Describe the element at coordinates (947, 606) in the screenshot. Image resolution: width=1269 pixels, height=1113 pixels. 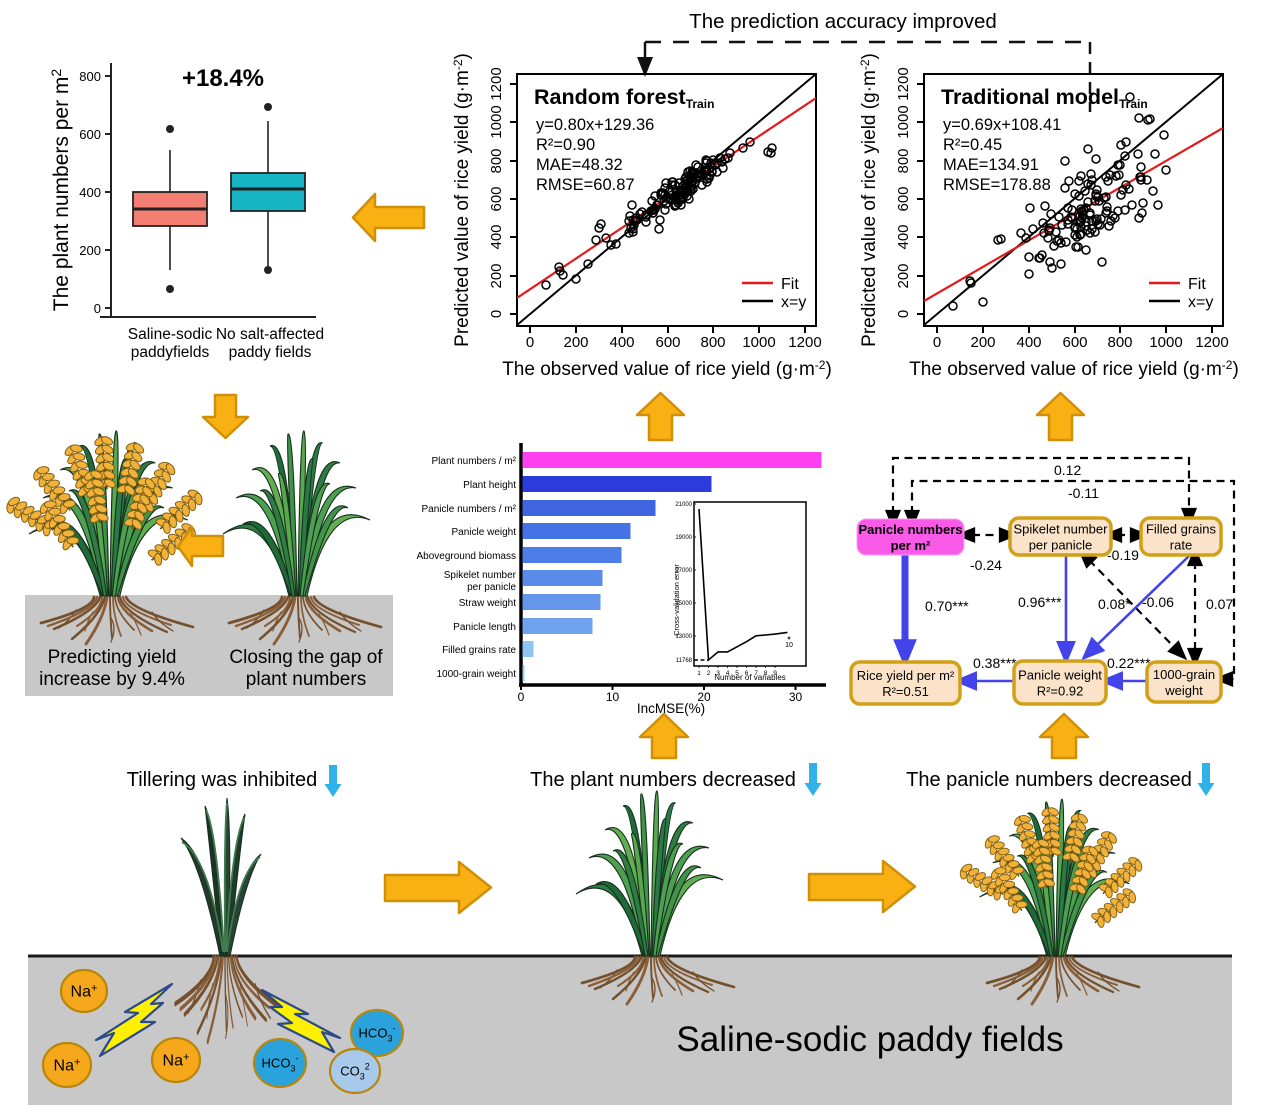
I see `svg-text: 0.70***` at that location.